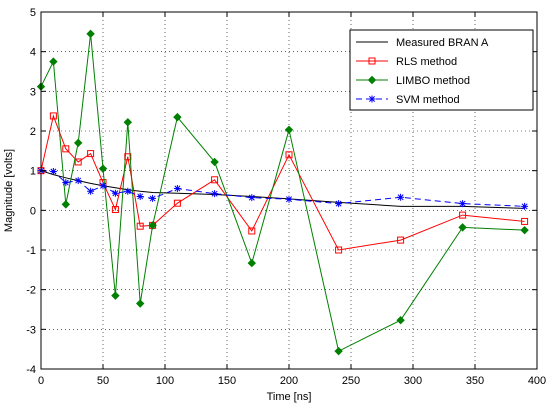 This screenshot has height=409, width=550. What do you see at coordinates (227, 381) in the screenshot?
I see `x-tick-label: 150` at bounding box center [227, 381].